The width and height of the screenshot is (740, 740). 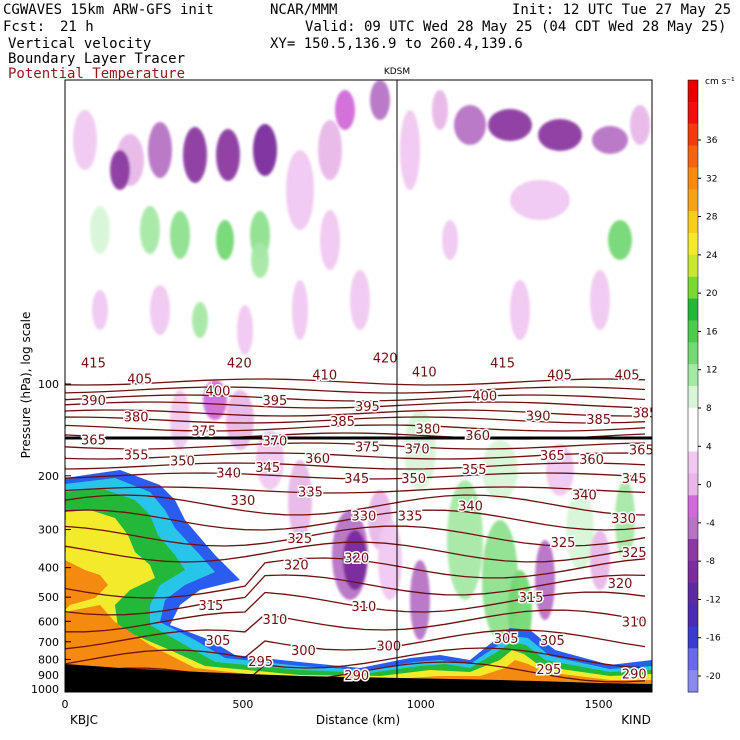 I want to click on theta-label: 390, so click(x=538, y=417).